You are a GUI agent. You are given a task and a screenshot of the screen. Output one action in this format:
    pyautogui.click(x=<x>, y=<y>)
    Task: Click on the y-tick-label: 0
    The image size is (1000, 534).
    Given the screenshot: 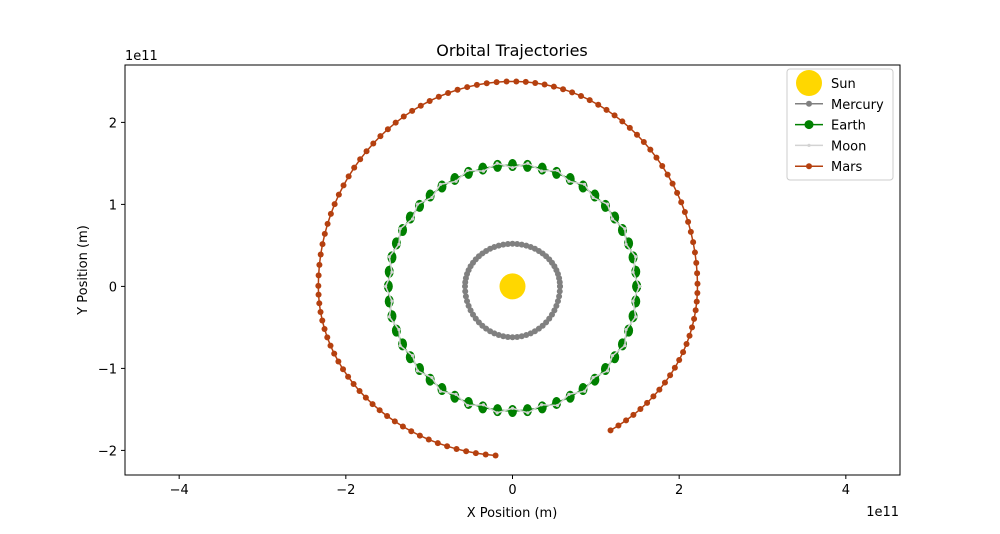 What is the action you would take?
    pyautogui.click(x=113, y=287)
    